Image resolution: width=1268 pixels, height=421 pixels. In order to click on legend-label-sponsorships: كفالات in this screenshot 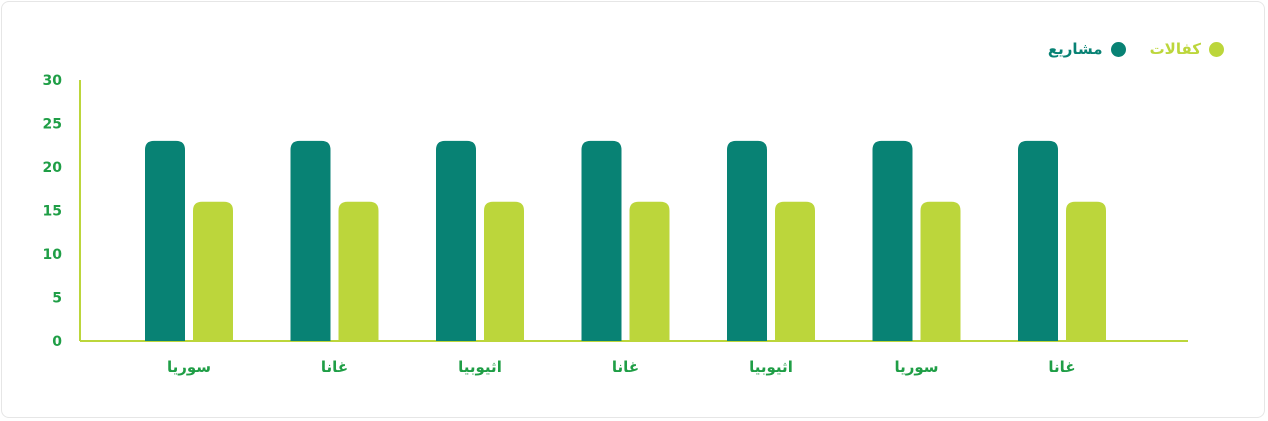, I will do `click(1175, 49)`.